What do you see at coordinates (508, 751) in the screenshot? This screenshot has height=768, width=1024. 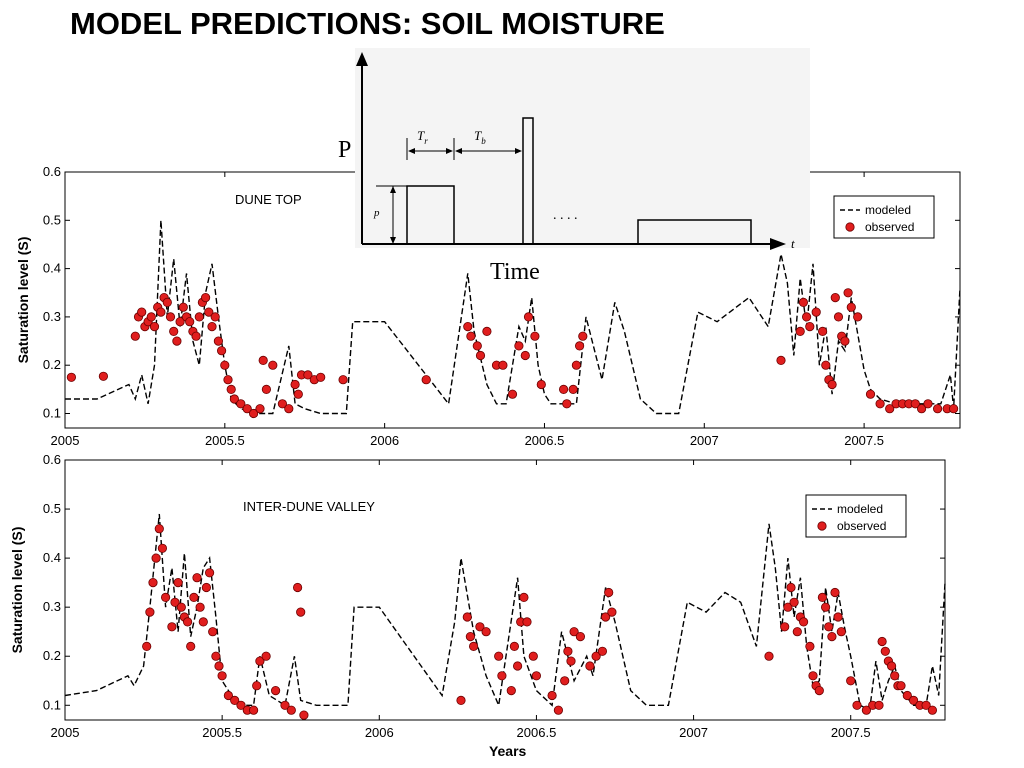 I see `x-axis-label: Years` at bounding box center [508, 751].